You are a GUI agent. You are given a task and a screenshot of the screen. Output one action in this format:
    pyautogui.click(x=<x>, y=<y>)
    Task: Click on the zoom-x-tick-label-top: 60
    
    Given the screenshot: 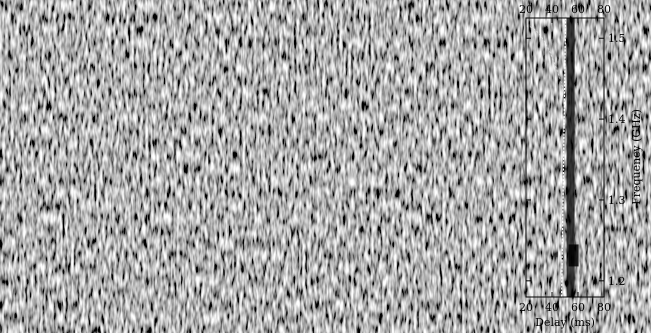 What is the action you would take?
    pyautogui.click(x=578, y=9)
    